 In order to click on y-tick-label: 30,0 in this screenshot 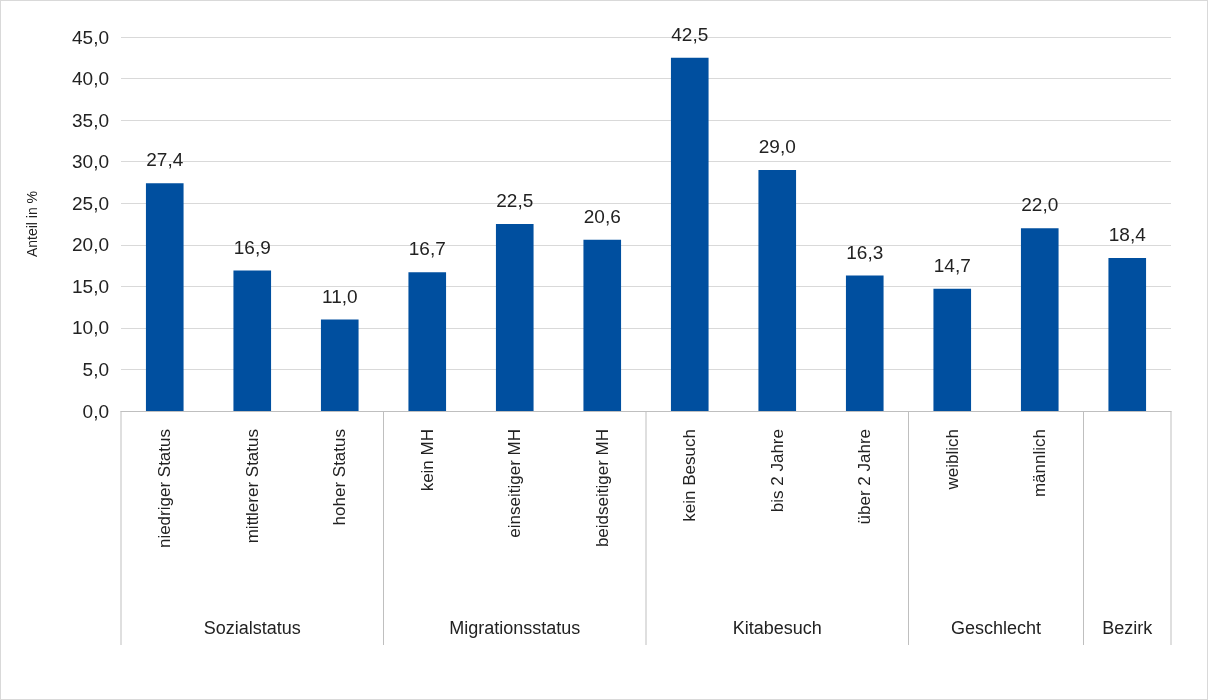, I will do `click(90, 162)`.